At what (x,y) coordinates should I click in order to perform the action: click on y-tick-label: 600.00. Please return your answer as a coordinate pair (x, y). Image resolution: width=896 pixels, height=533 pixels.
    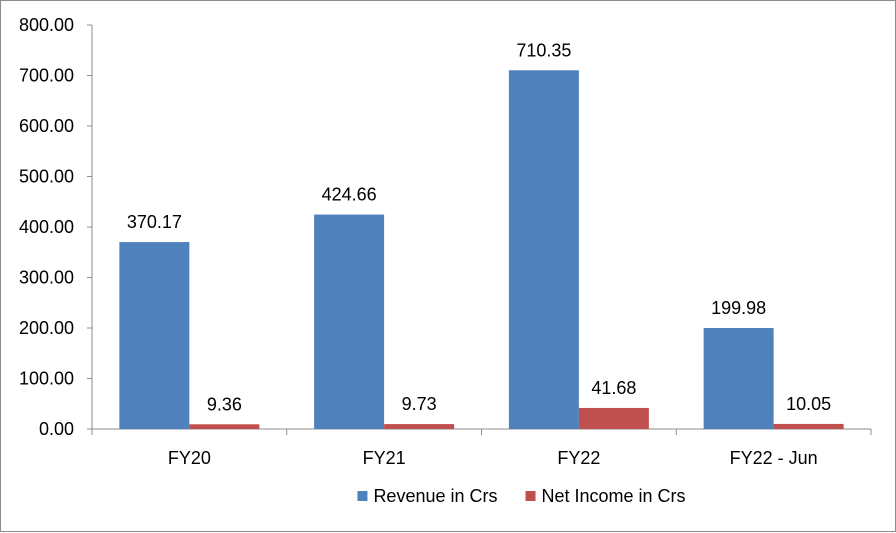
    Looking at the image, I should click on (46, 126).